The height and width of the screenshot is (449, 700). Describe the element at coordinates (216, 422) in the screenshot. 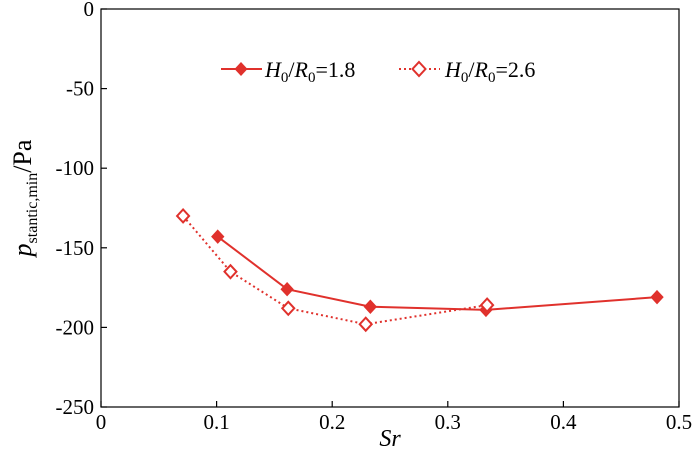

I see `x-tick-label: 0.1` at that location.